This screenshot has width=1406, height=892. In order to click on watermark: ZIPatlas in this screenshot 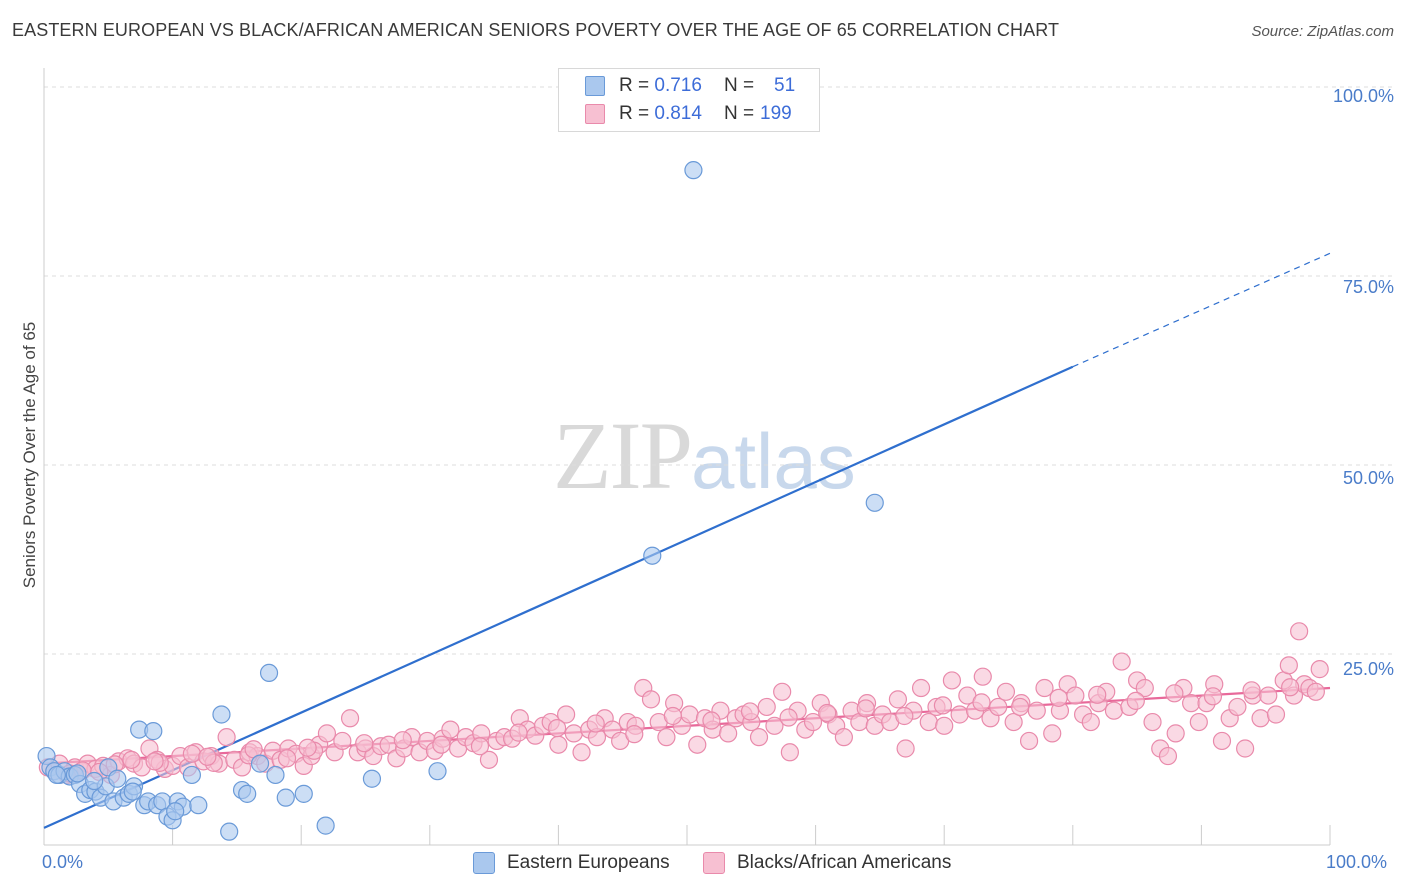, I will do `click(704, 455)`.